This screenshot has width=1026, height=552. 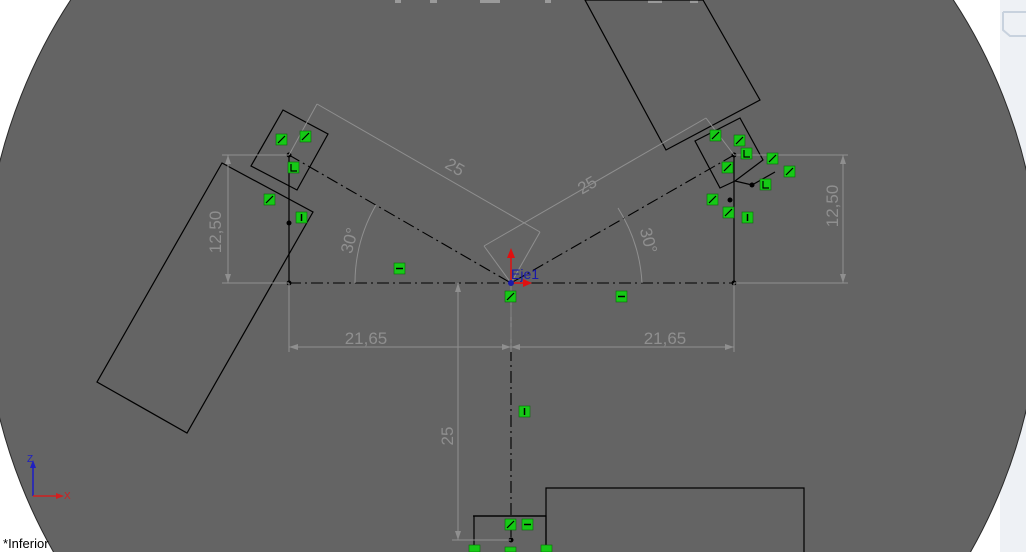 What do you see at coordinates (1014, 24) in the screenshot?
I see `corner-arrow-icon` at bounding box center [1014, 24].